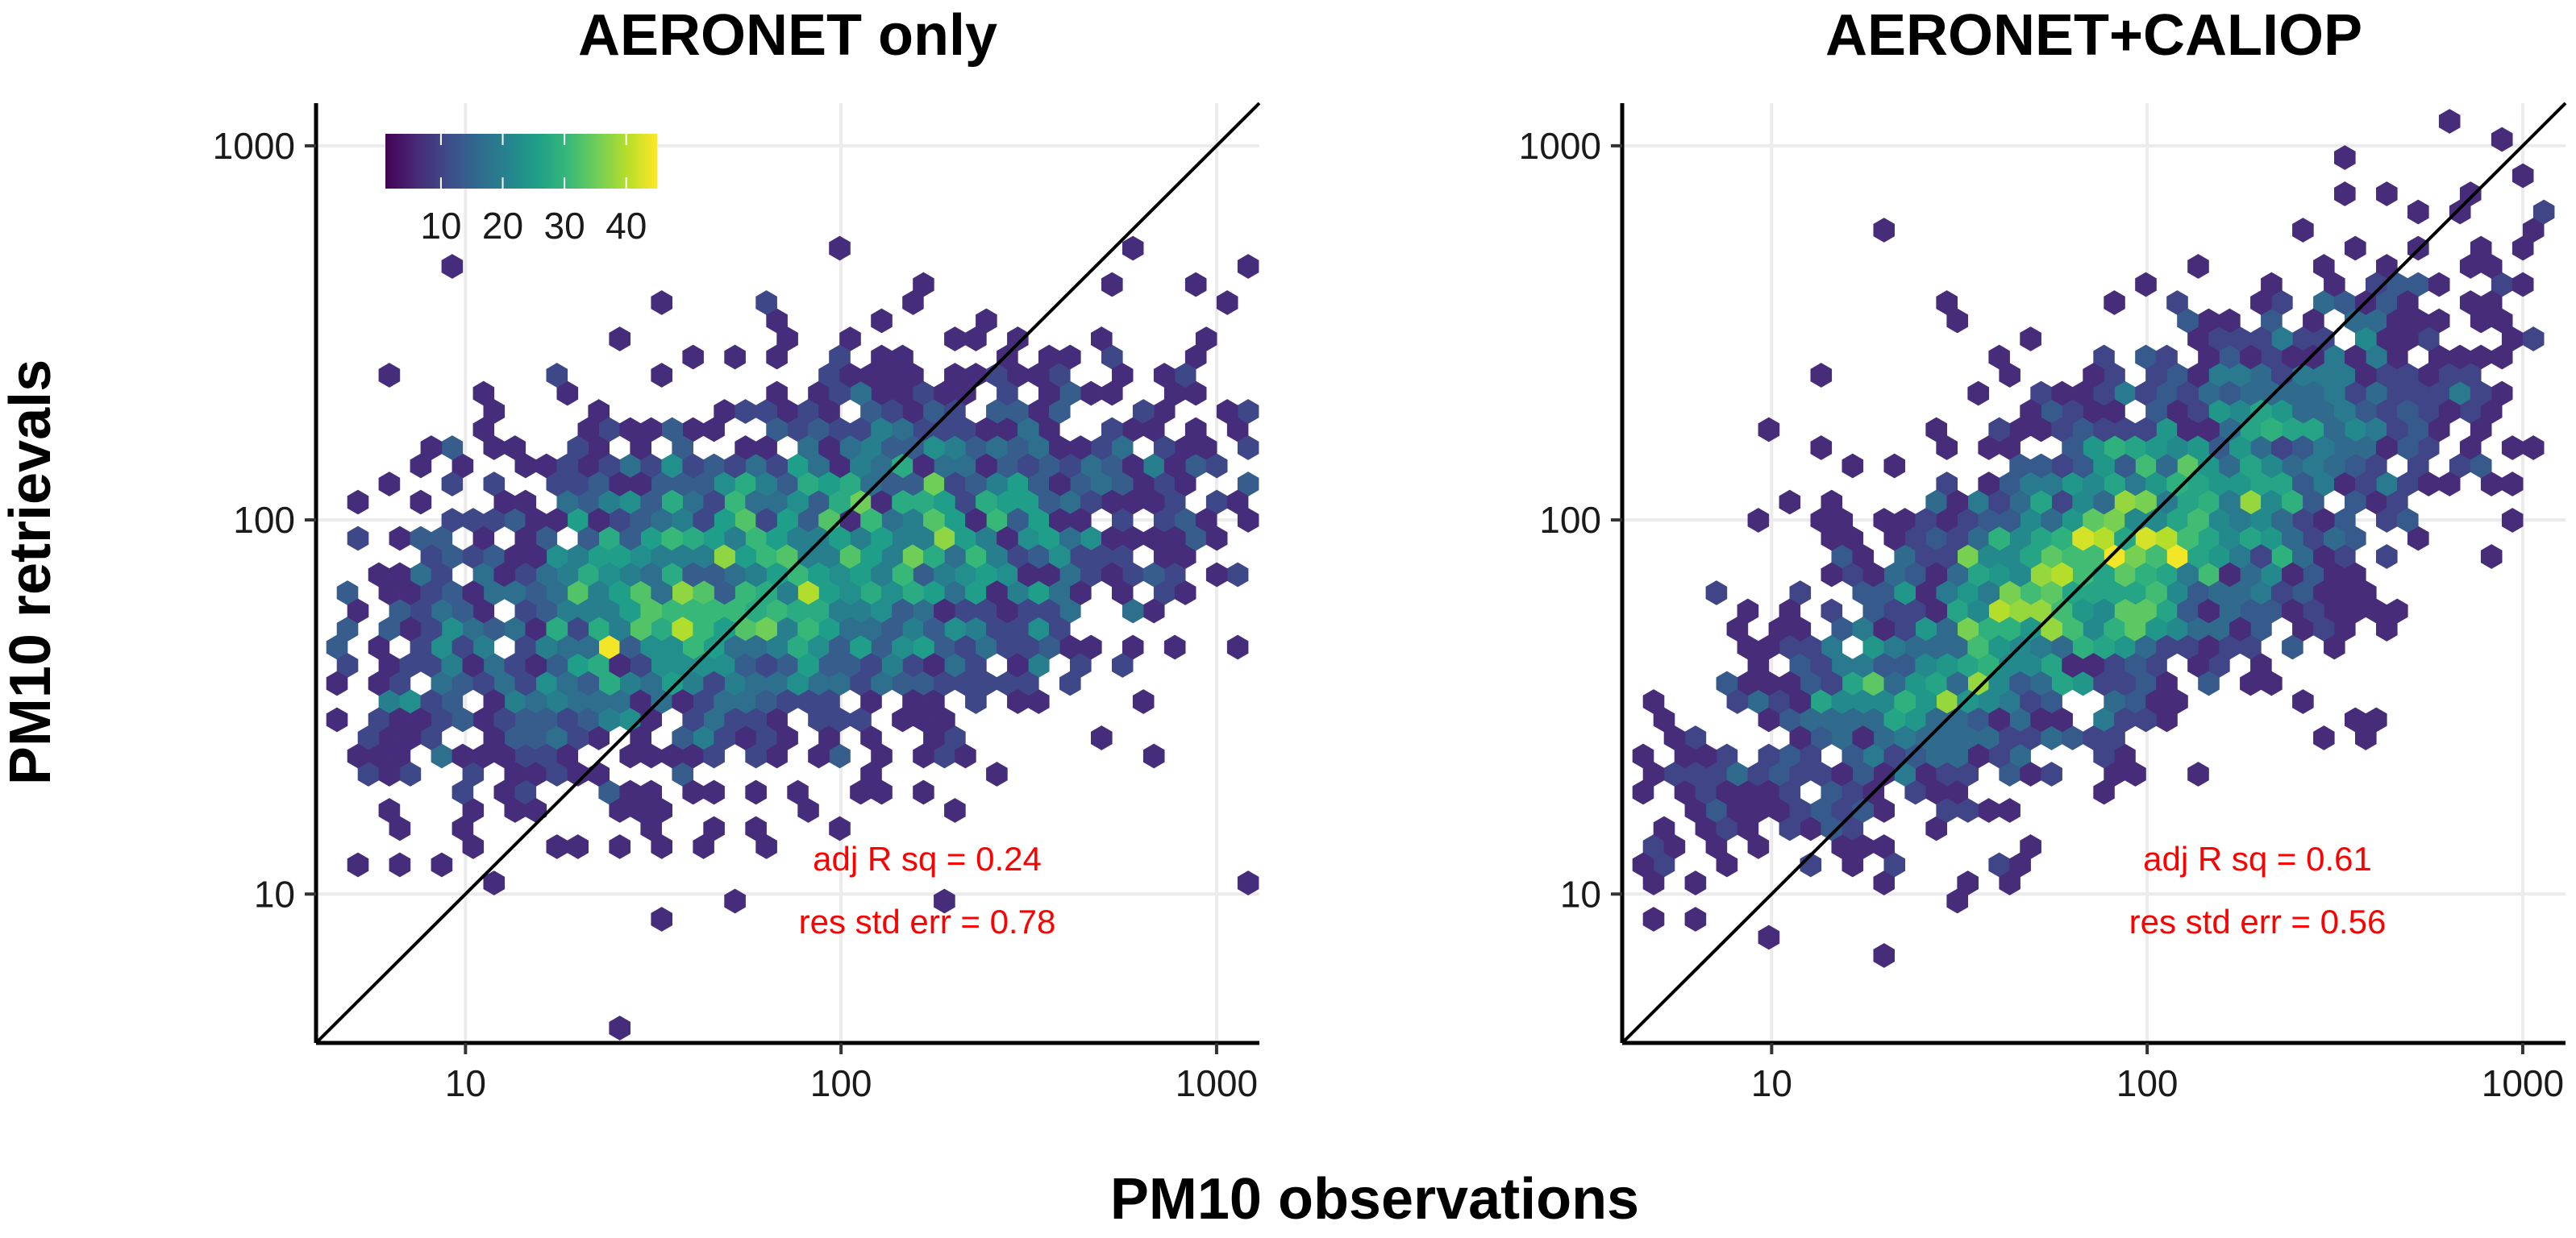 This screenshot has height=1238, width=2576. I want to click on y-tick-label: 100, so click(264, 520).